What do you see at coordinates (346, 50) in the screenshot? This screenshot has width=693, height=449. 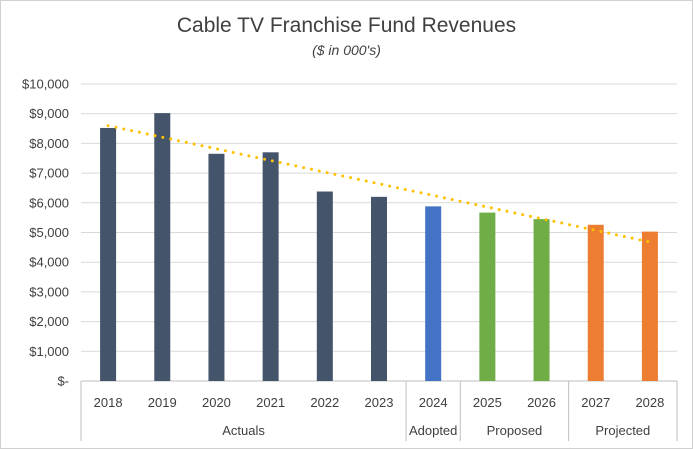 I see `chart-subtitle: ($ in 000's)` at bounding box center [346, 50].